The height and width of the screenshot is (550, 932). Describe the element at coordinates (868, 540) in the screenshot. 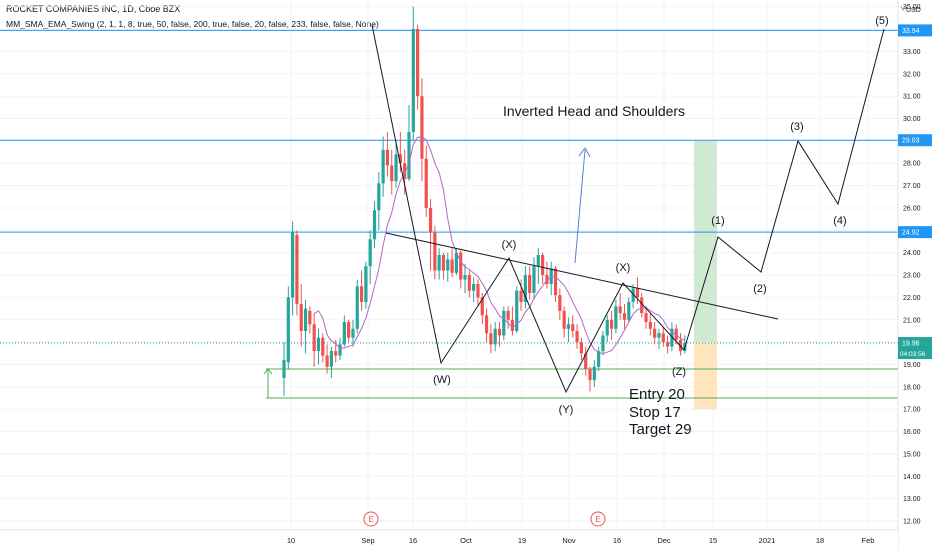

I see `time-tick-11: Feb` at that location.